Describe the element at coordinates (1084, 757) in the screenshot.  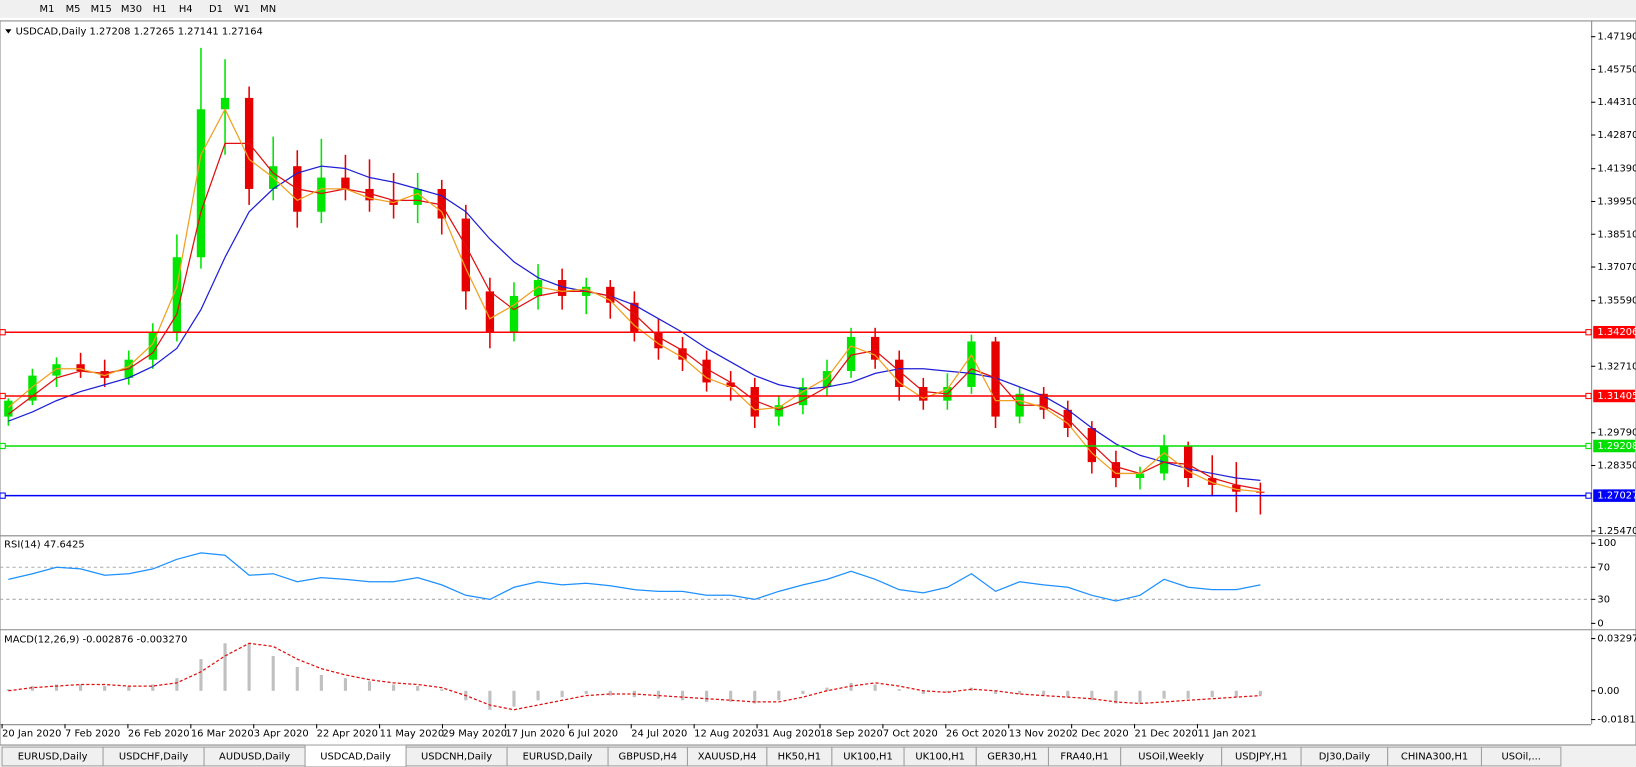
I see `tab-label: FRA40,H1` at that location.